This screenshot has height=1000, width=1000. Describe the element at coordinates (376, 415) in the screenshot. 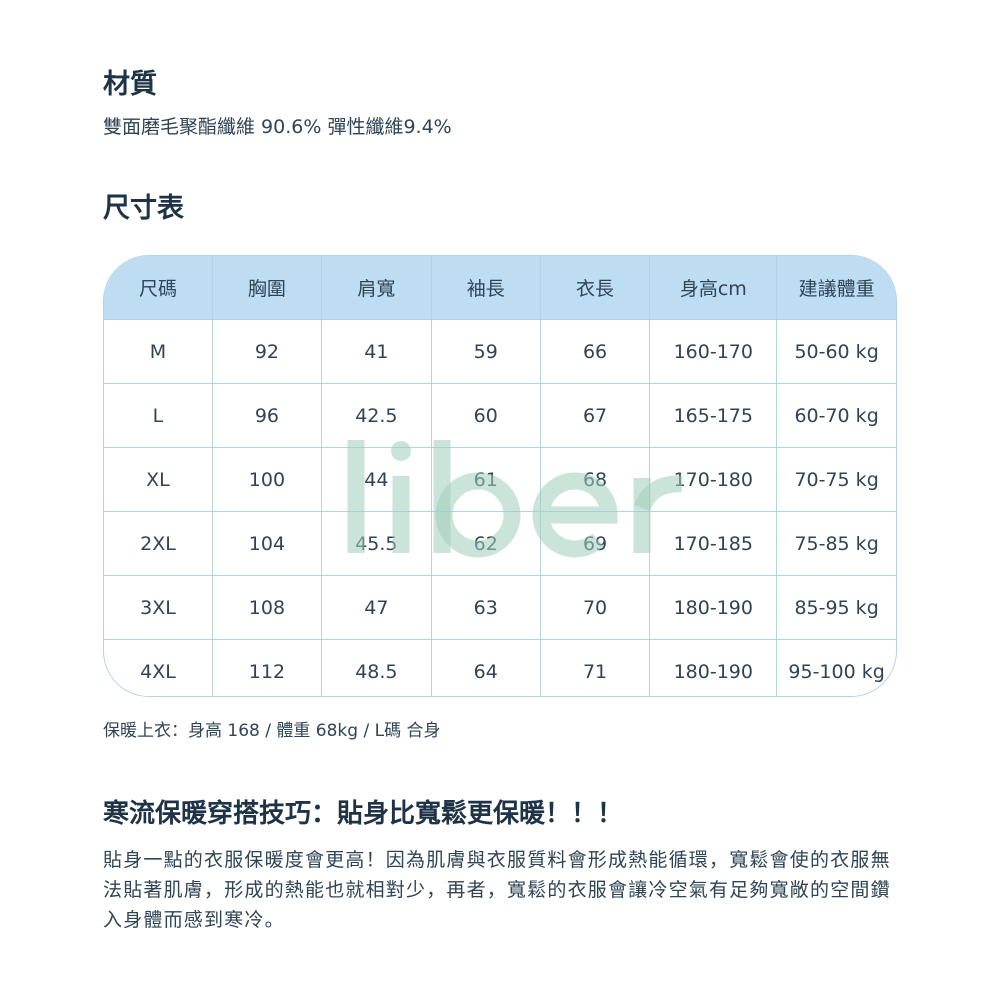

I see `table-cell: 42.5` at that location.